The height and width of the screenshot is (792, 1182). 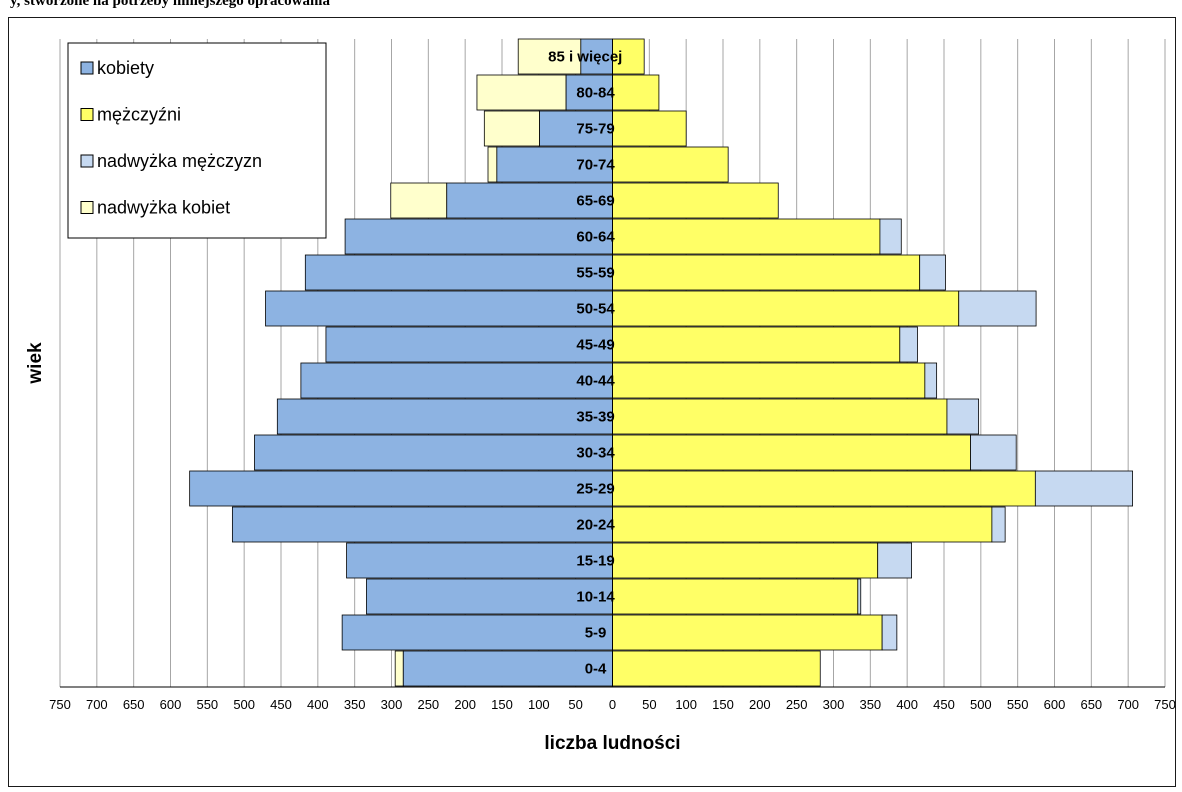 What do you see at coordinates (595, 345) in the screenshot?
I see `category-label: 45-49` at bounding box center [595, 345].